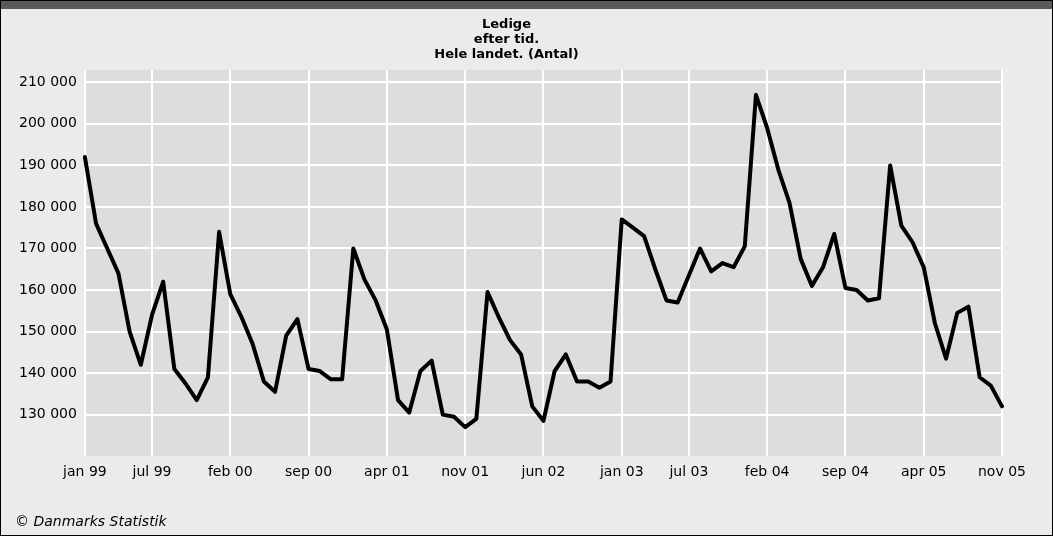 The width and height of the screenshot is (1053, 536). I want to click on x-tick-label: nov 05, so click(1002, 471).